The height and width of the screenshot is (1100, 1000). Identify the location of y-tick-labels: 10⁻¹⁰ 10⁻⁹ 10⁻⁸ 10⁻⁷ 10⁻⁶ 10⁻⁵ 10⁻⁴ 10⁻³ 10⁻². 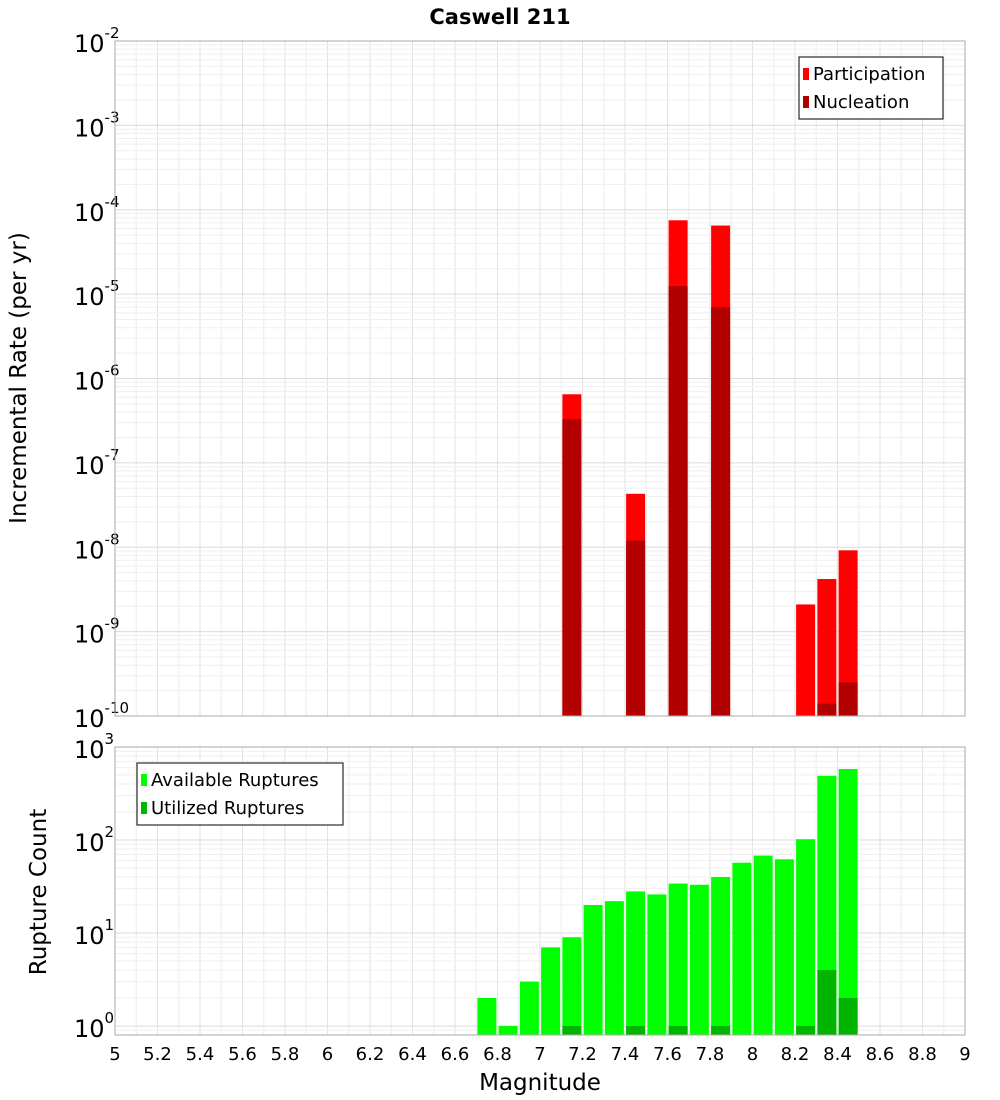
(101, 378).